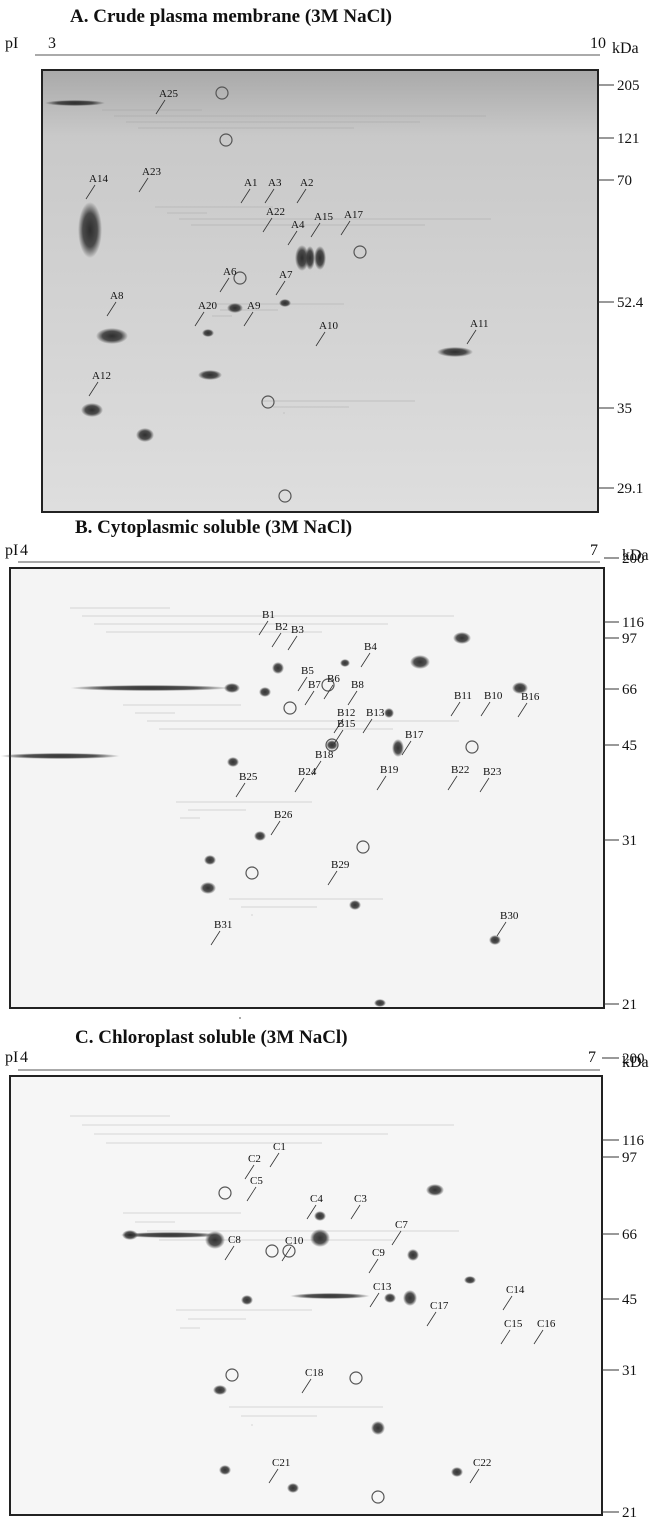  Describe the element at coordinates (281, 1463) in the screenshot. I see `spot-label: C21` at that location.